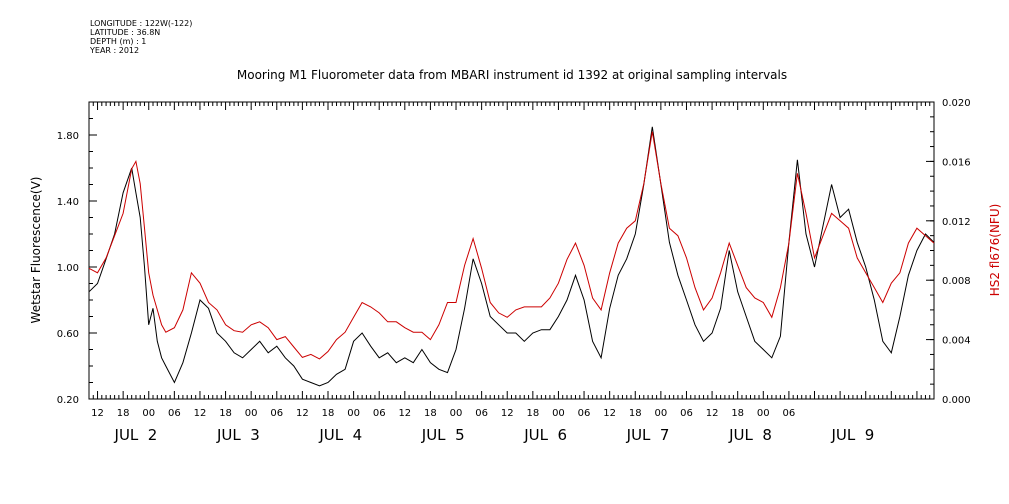 The width and height of the screenshot is (1009, 504). What do you see at coordinates (995, 250) in the screenshot?
I see `right-axis-label: HS2 fl676(NFU)` at bounding box center [995, 250].